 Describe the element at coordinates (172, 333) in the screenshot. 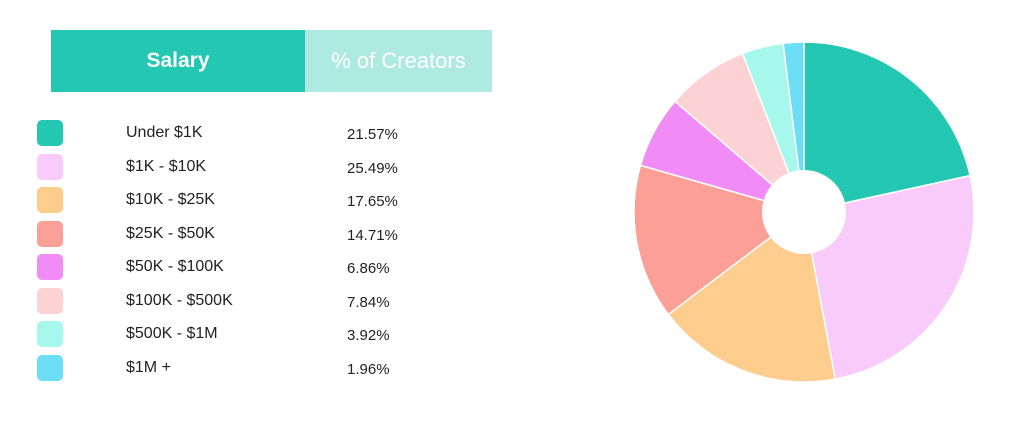

I see `salary-range-label: $500K - $1M` at that location.